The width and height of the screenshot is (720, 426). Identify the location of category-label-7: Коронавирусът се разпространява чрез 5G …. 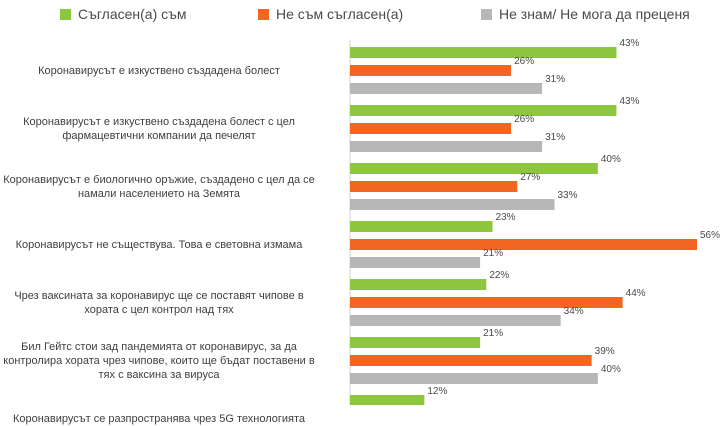
(159, 419).